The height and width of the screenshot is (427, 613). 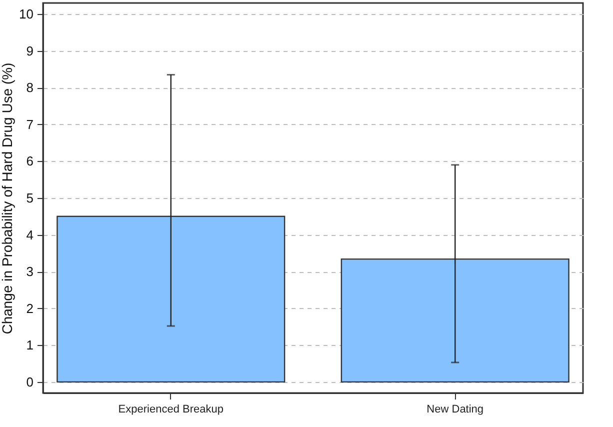 I want to click on x-tick-label: New Dating, so click(x=455, y=410).